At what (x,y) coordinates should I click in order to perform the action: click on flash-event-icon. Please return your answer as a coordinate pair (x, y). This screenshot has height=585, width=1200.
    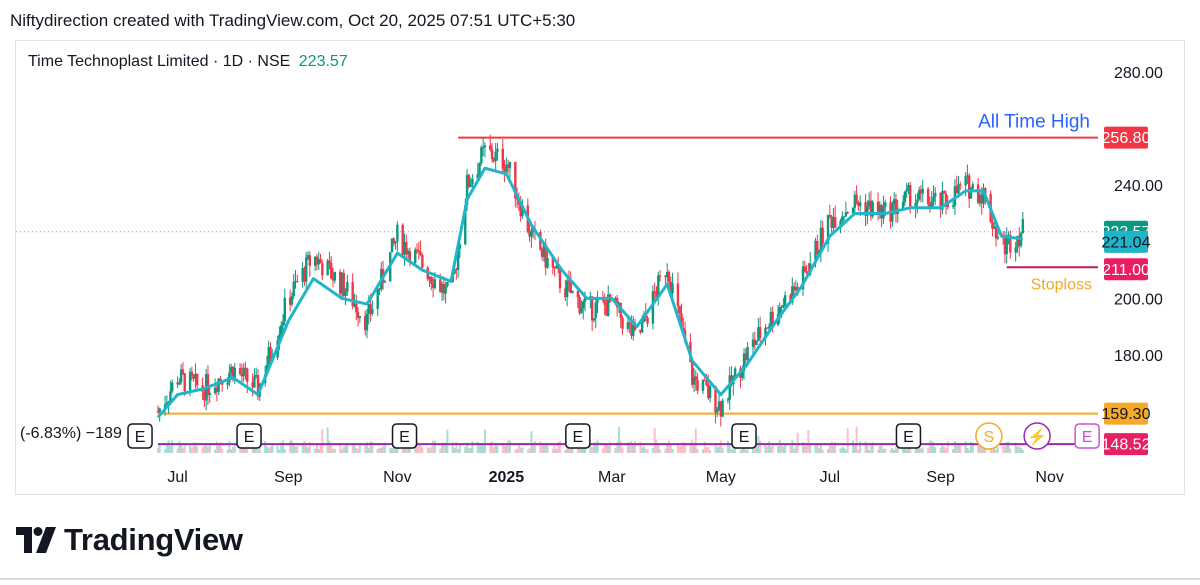
    Looking at the image, I should click on (1037, 436).